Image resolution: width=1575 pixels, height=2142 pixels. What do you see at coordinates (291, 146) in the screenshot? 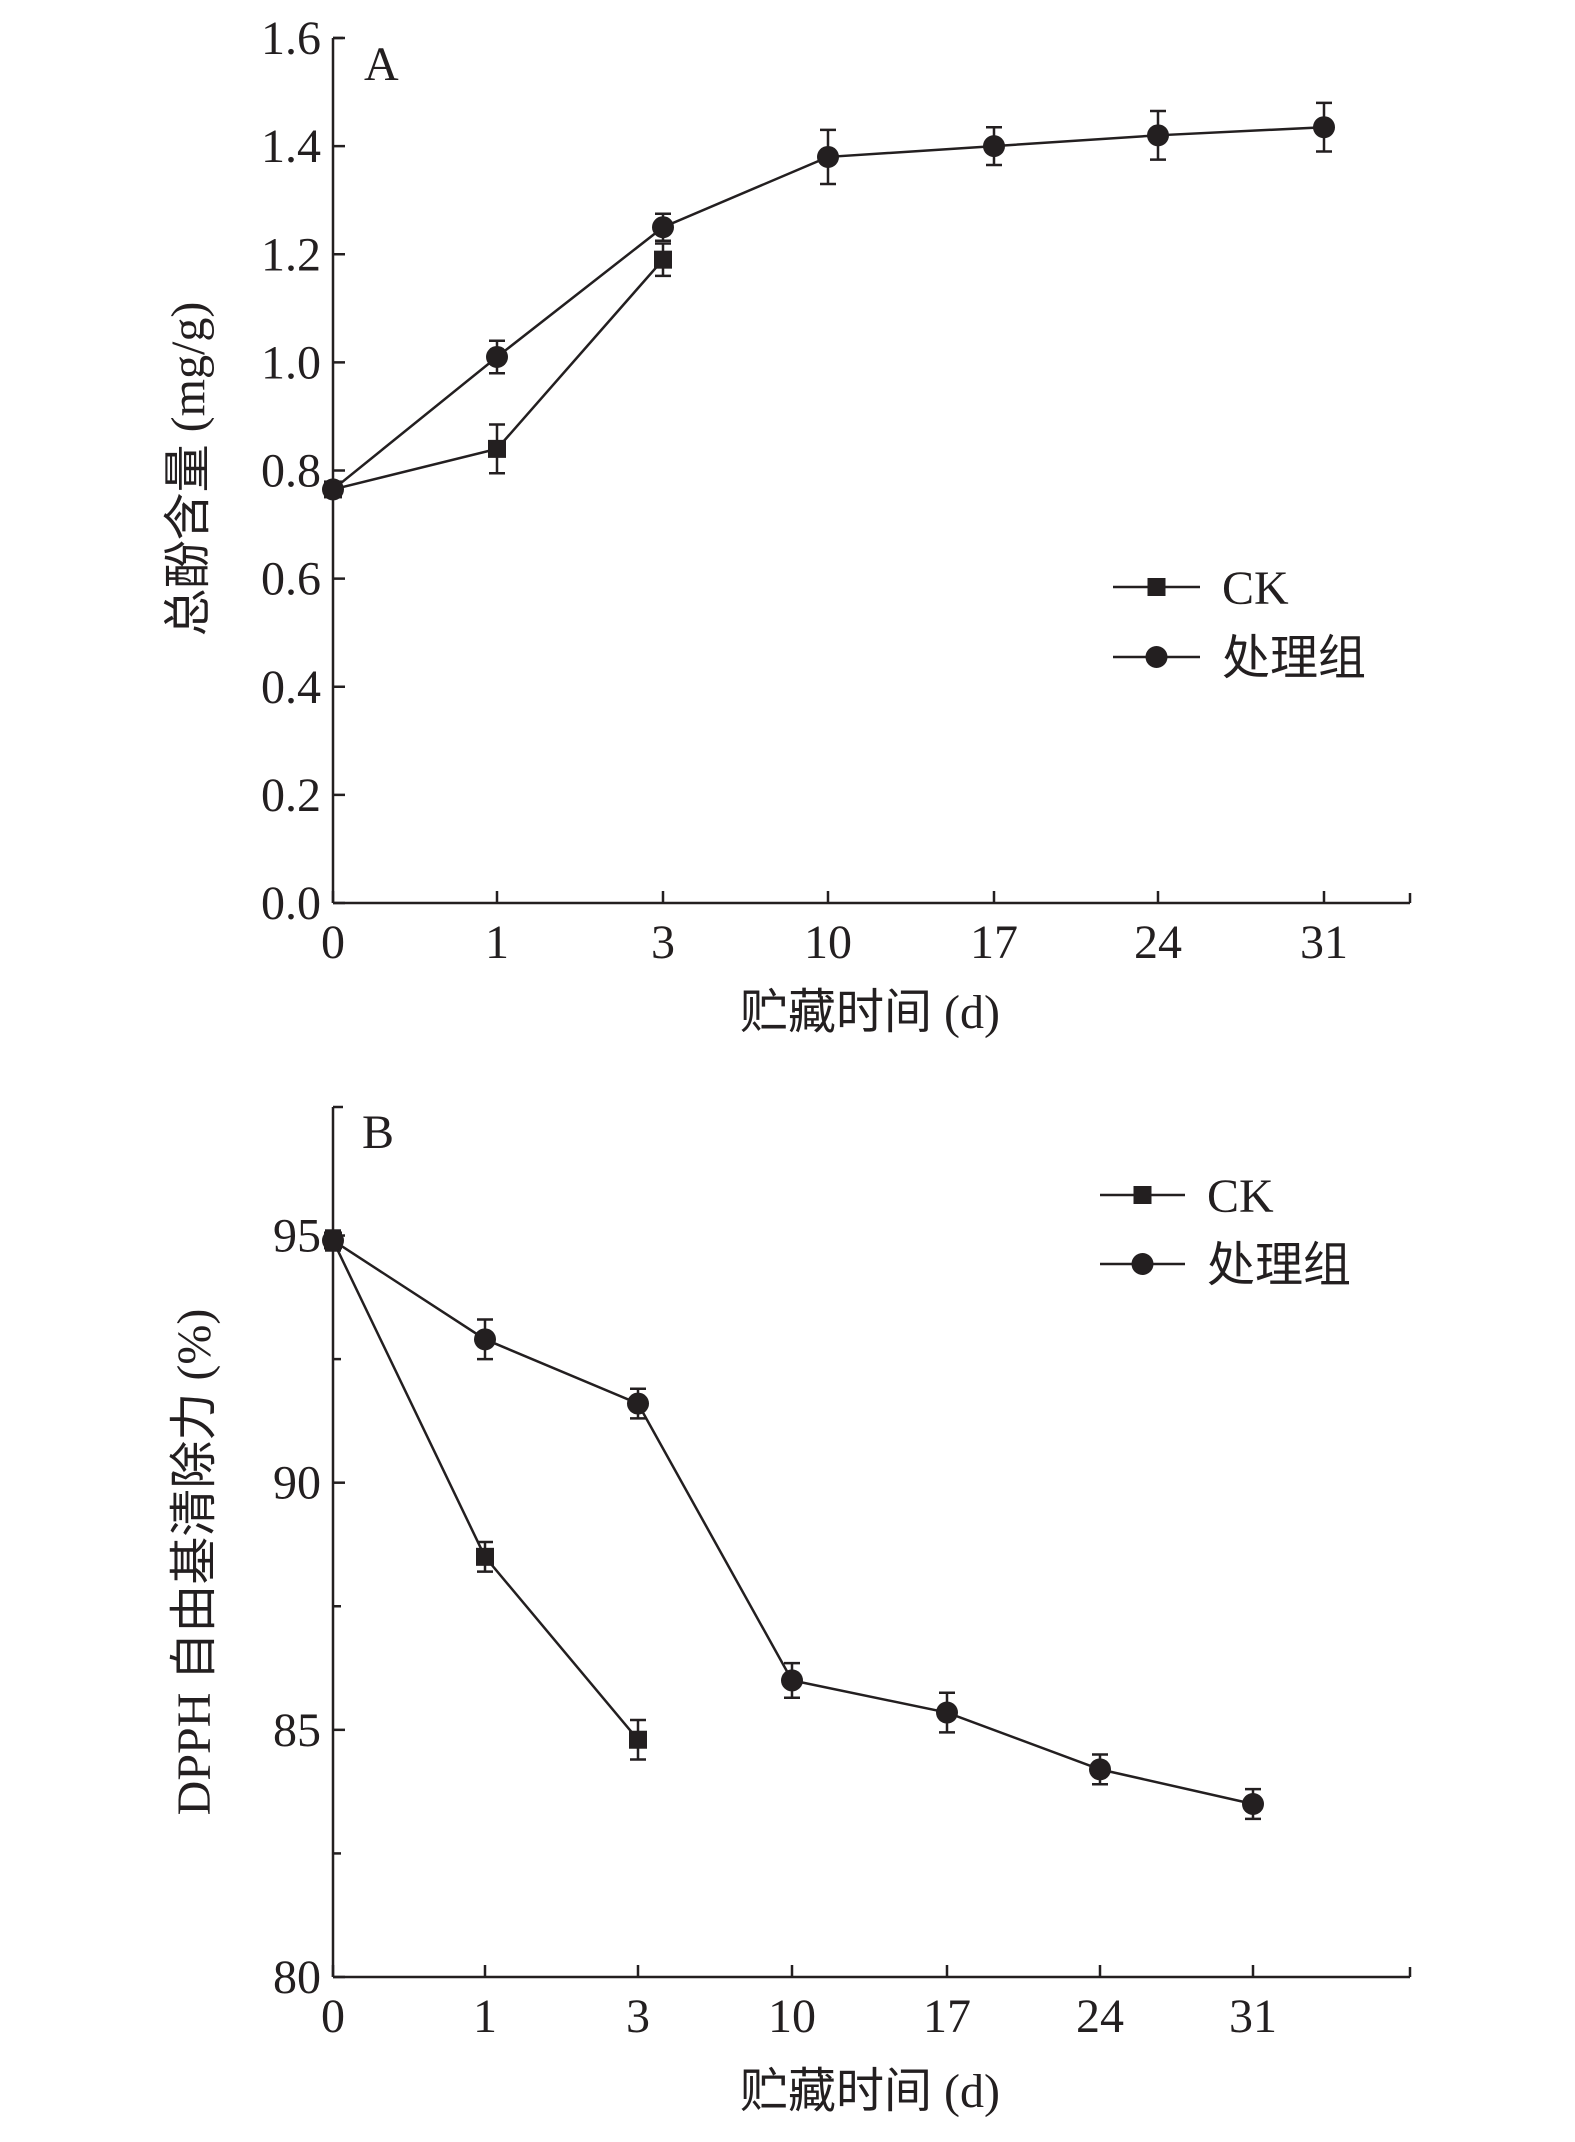
I see `y-tick-label: 1.4` at bounding box center [291, 146].